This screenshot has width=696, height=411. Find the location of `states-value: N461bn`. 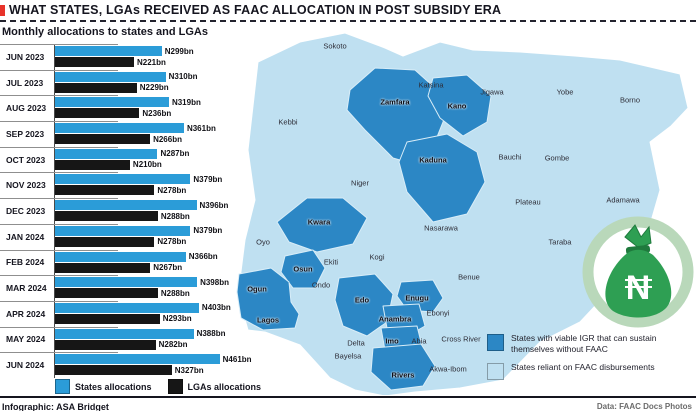

states-value: N461bn is located at coordinates (237, 359).